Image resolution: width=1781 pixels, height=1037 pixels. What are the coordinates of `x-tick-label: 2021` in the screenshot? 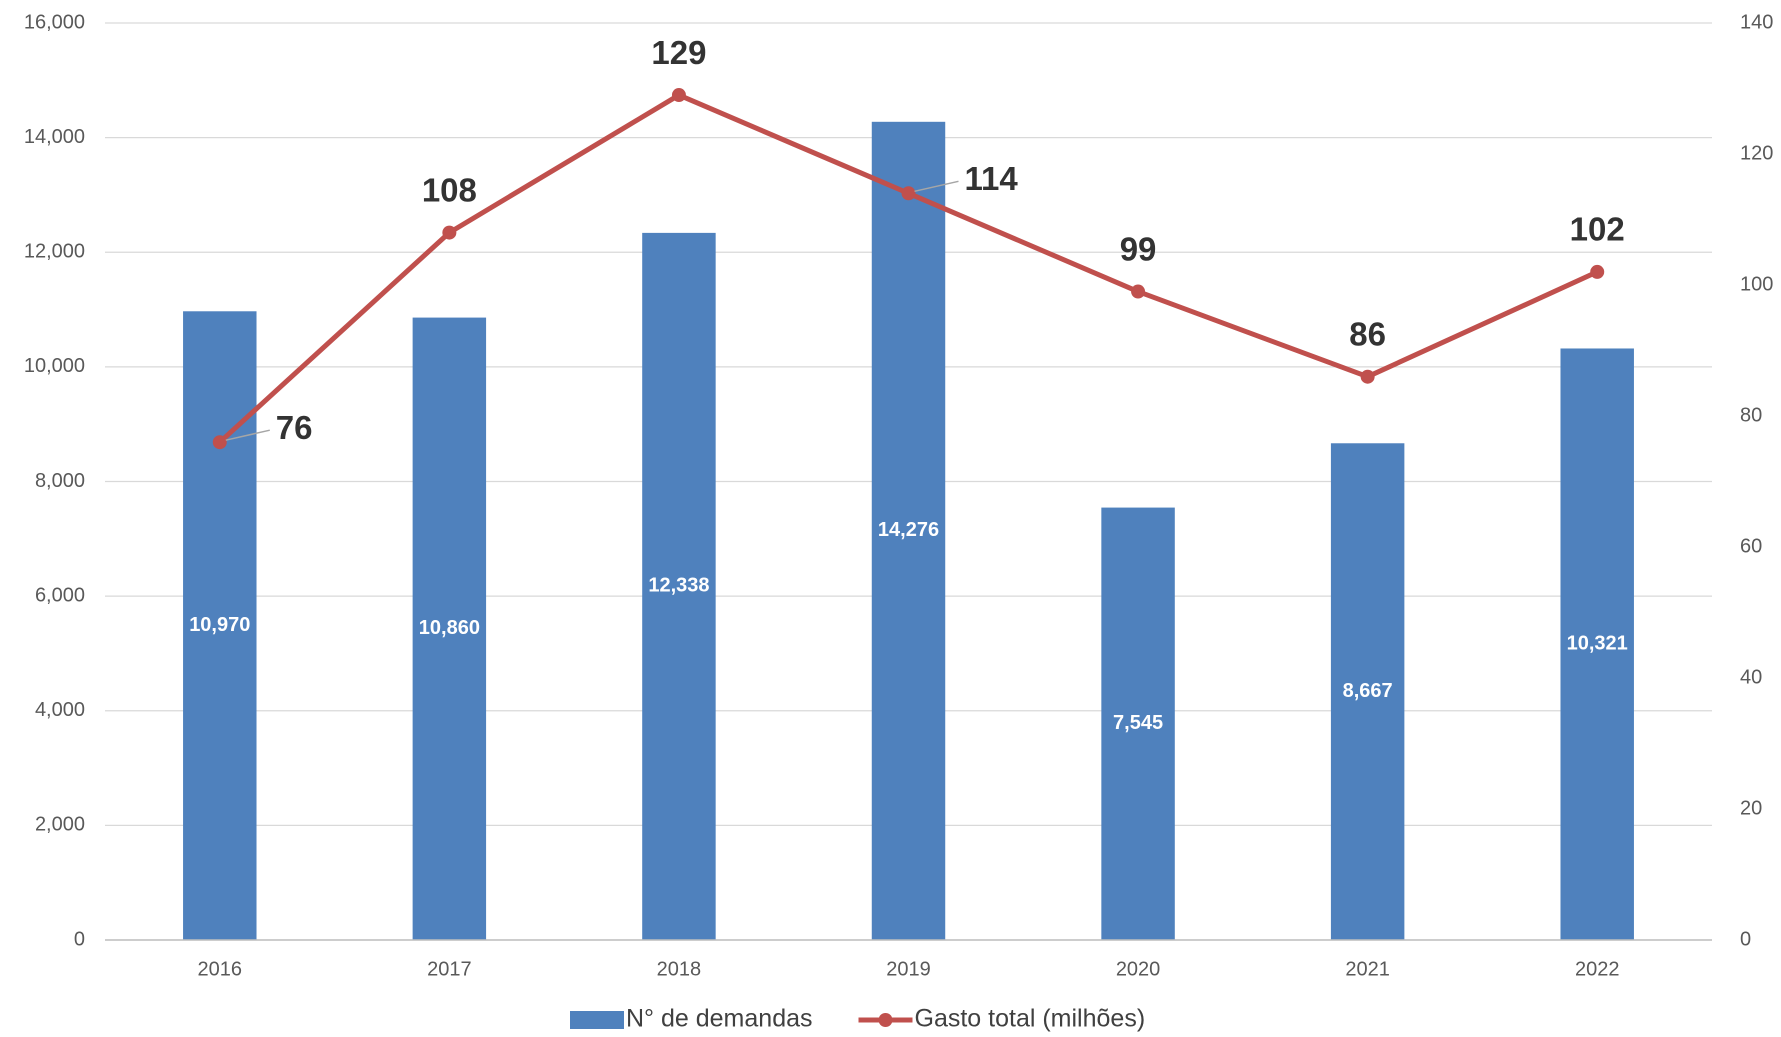 It's located at (1367, 969).